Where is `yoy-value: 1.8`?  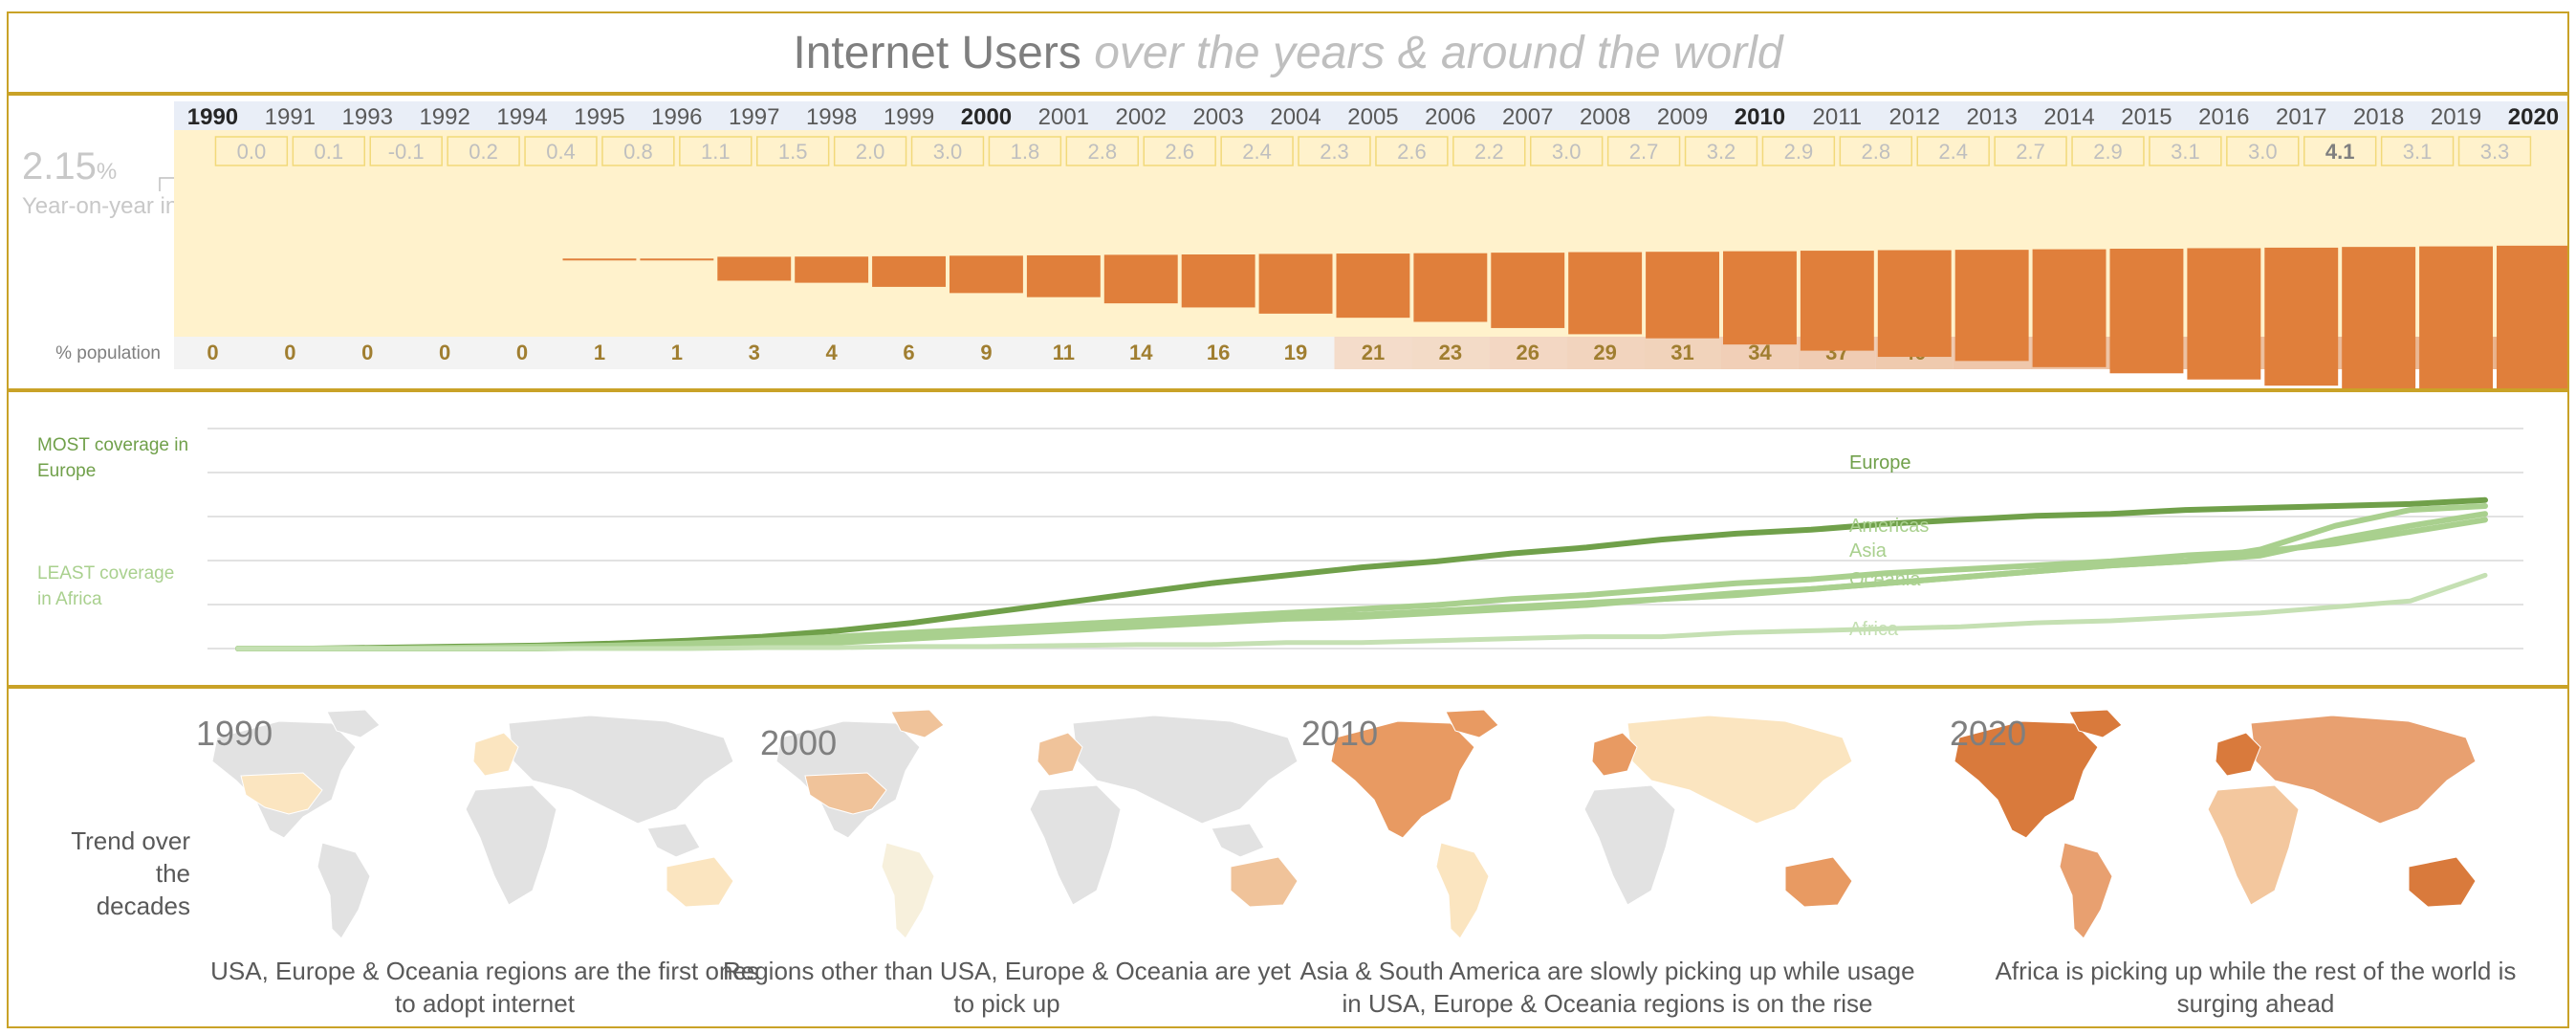 yoy-value: 1.8 is located at coordinates (1025, 152).